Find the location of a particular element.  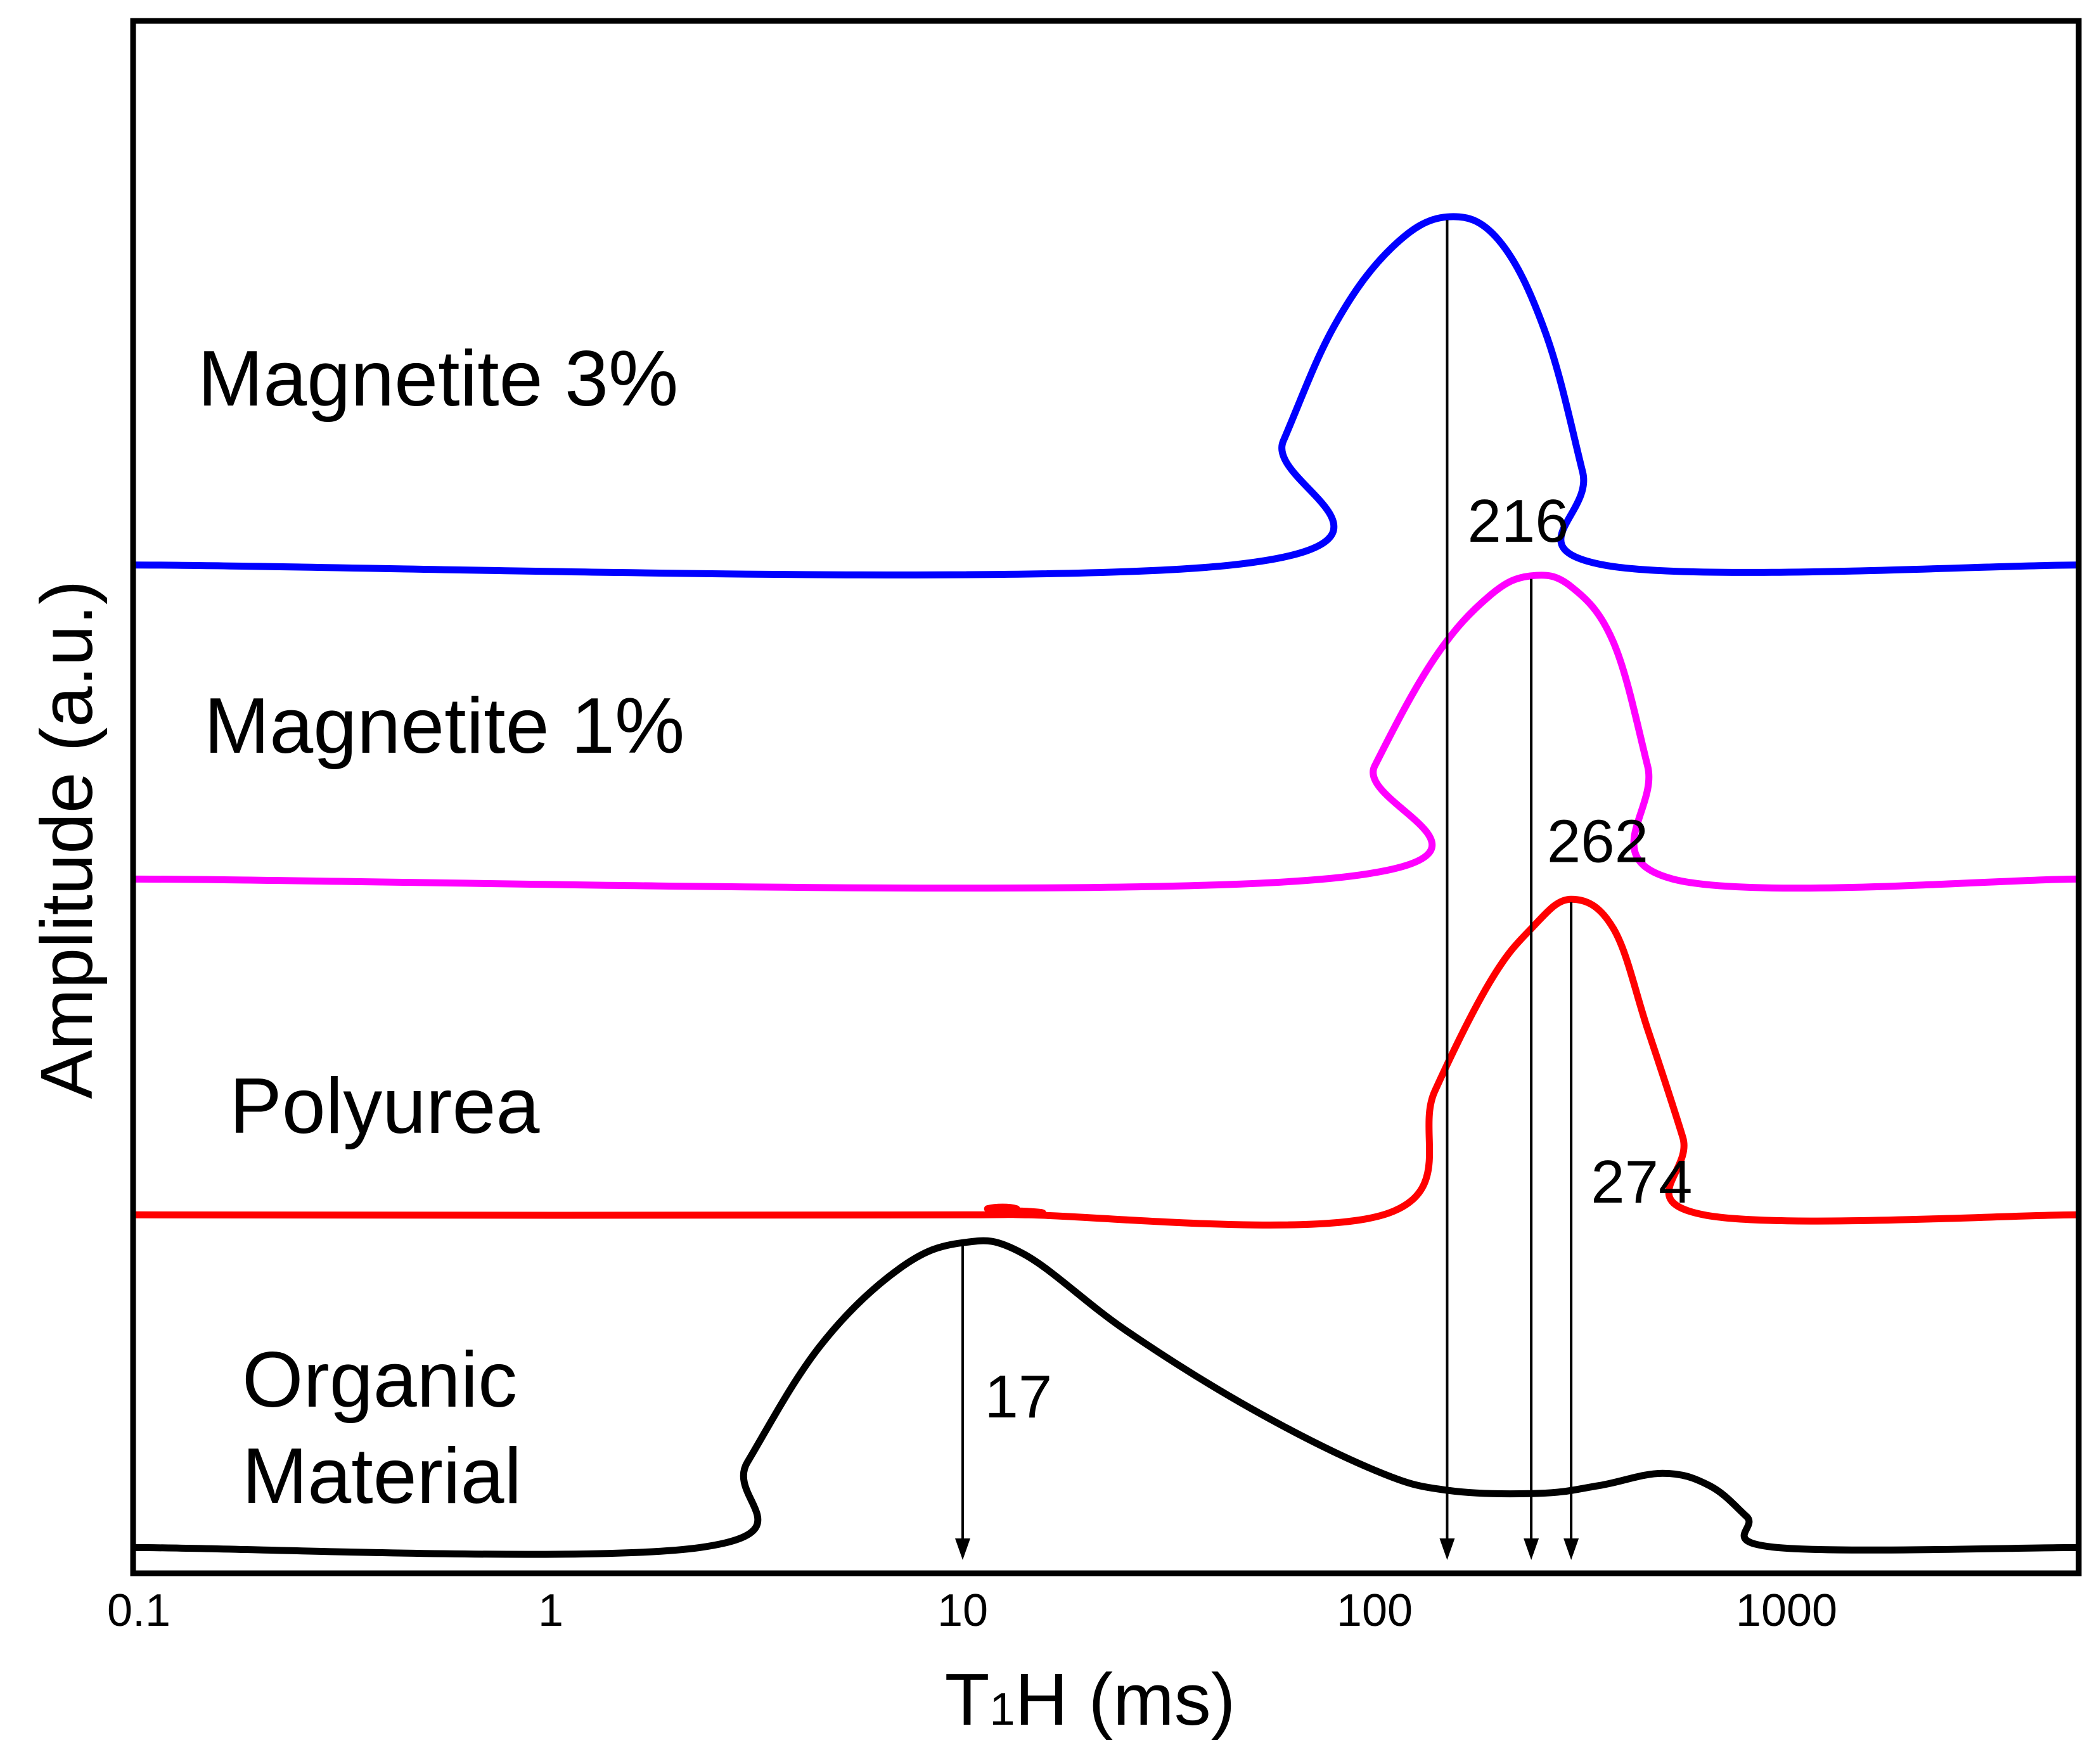

series-label-magnetite-3: Magnetite 3% is located at coordinates (438, 379).